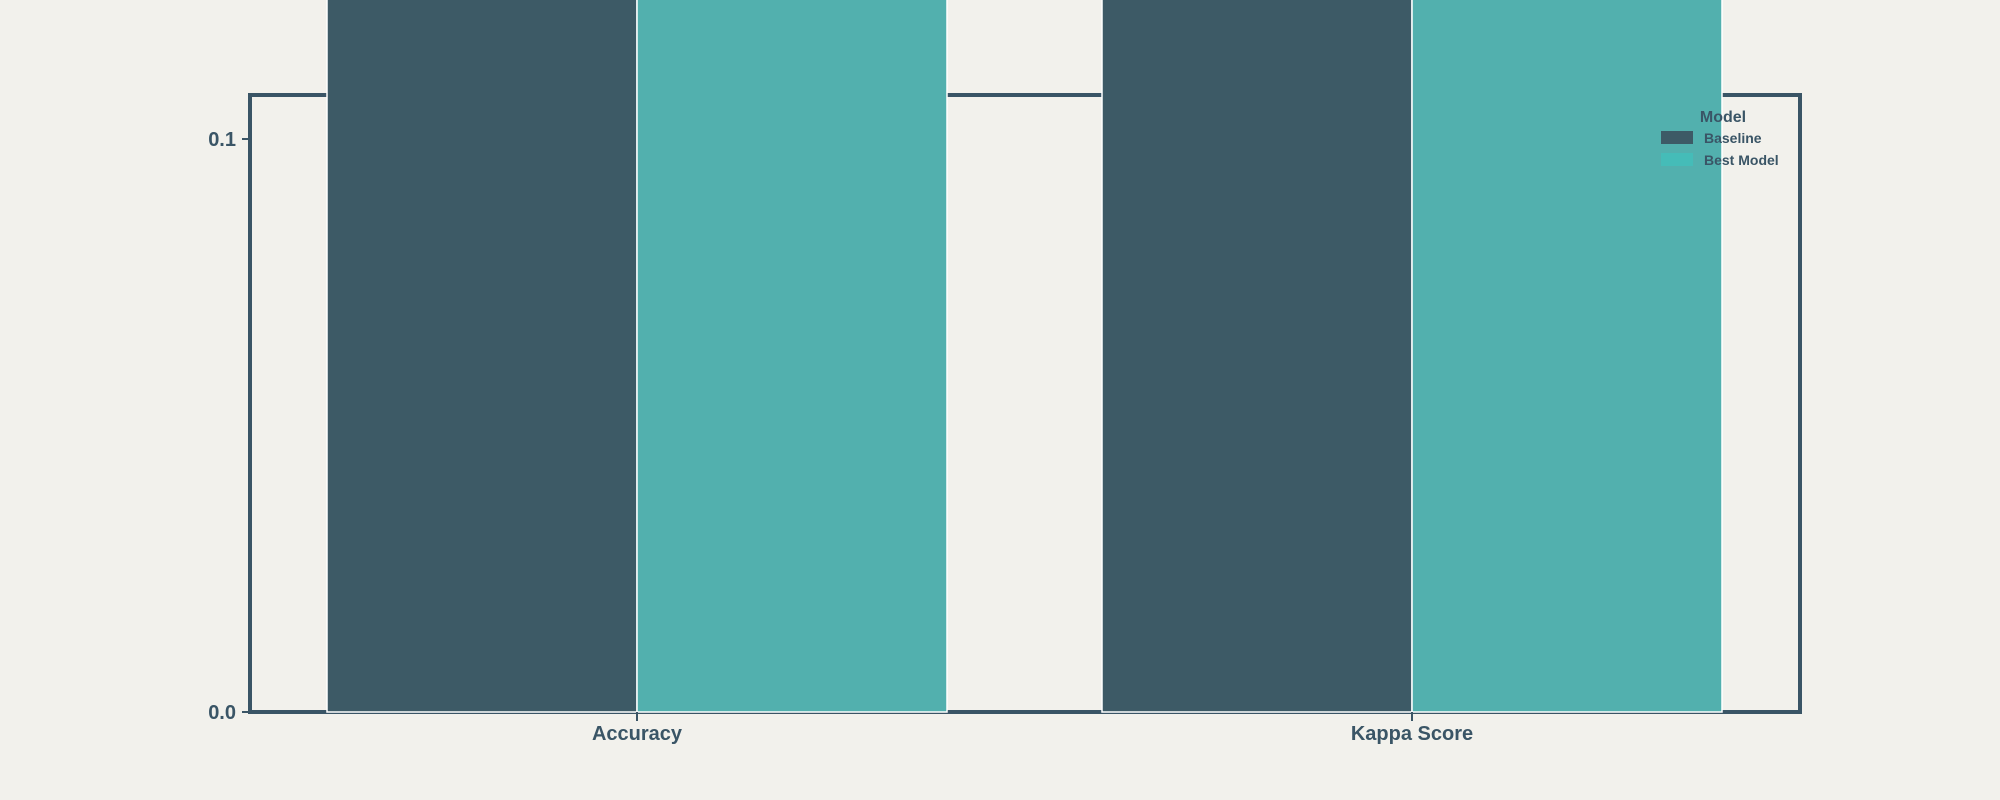  Describe the element at coordinates (1733, 138) in the screenshot. I see `legend-label-baseline: Baseline` at that location.